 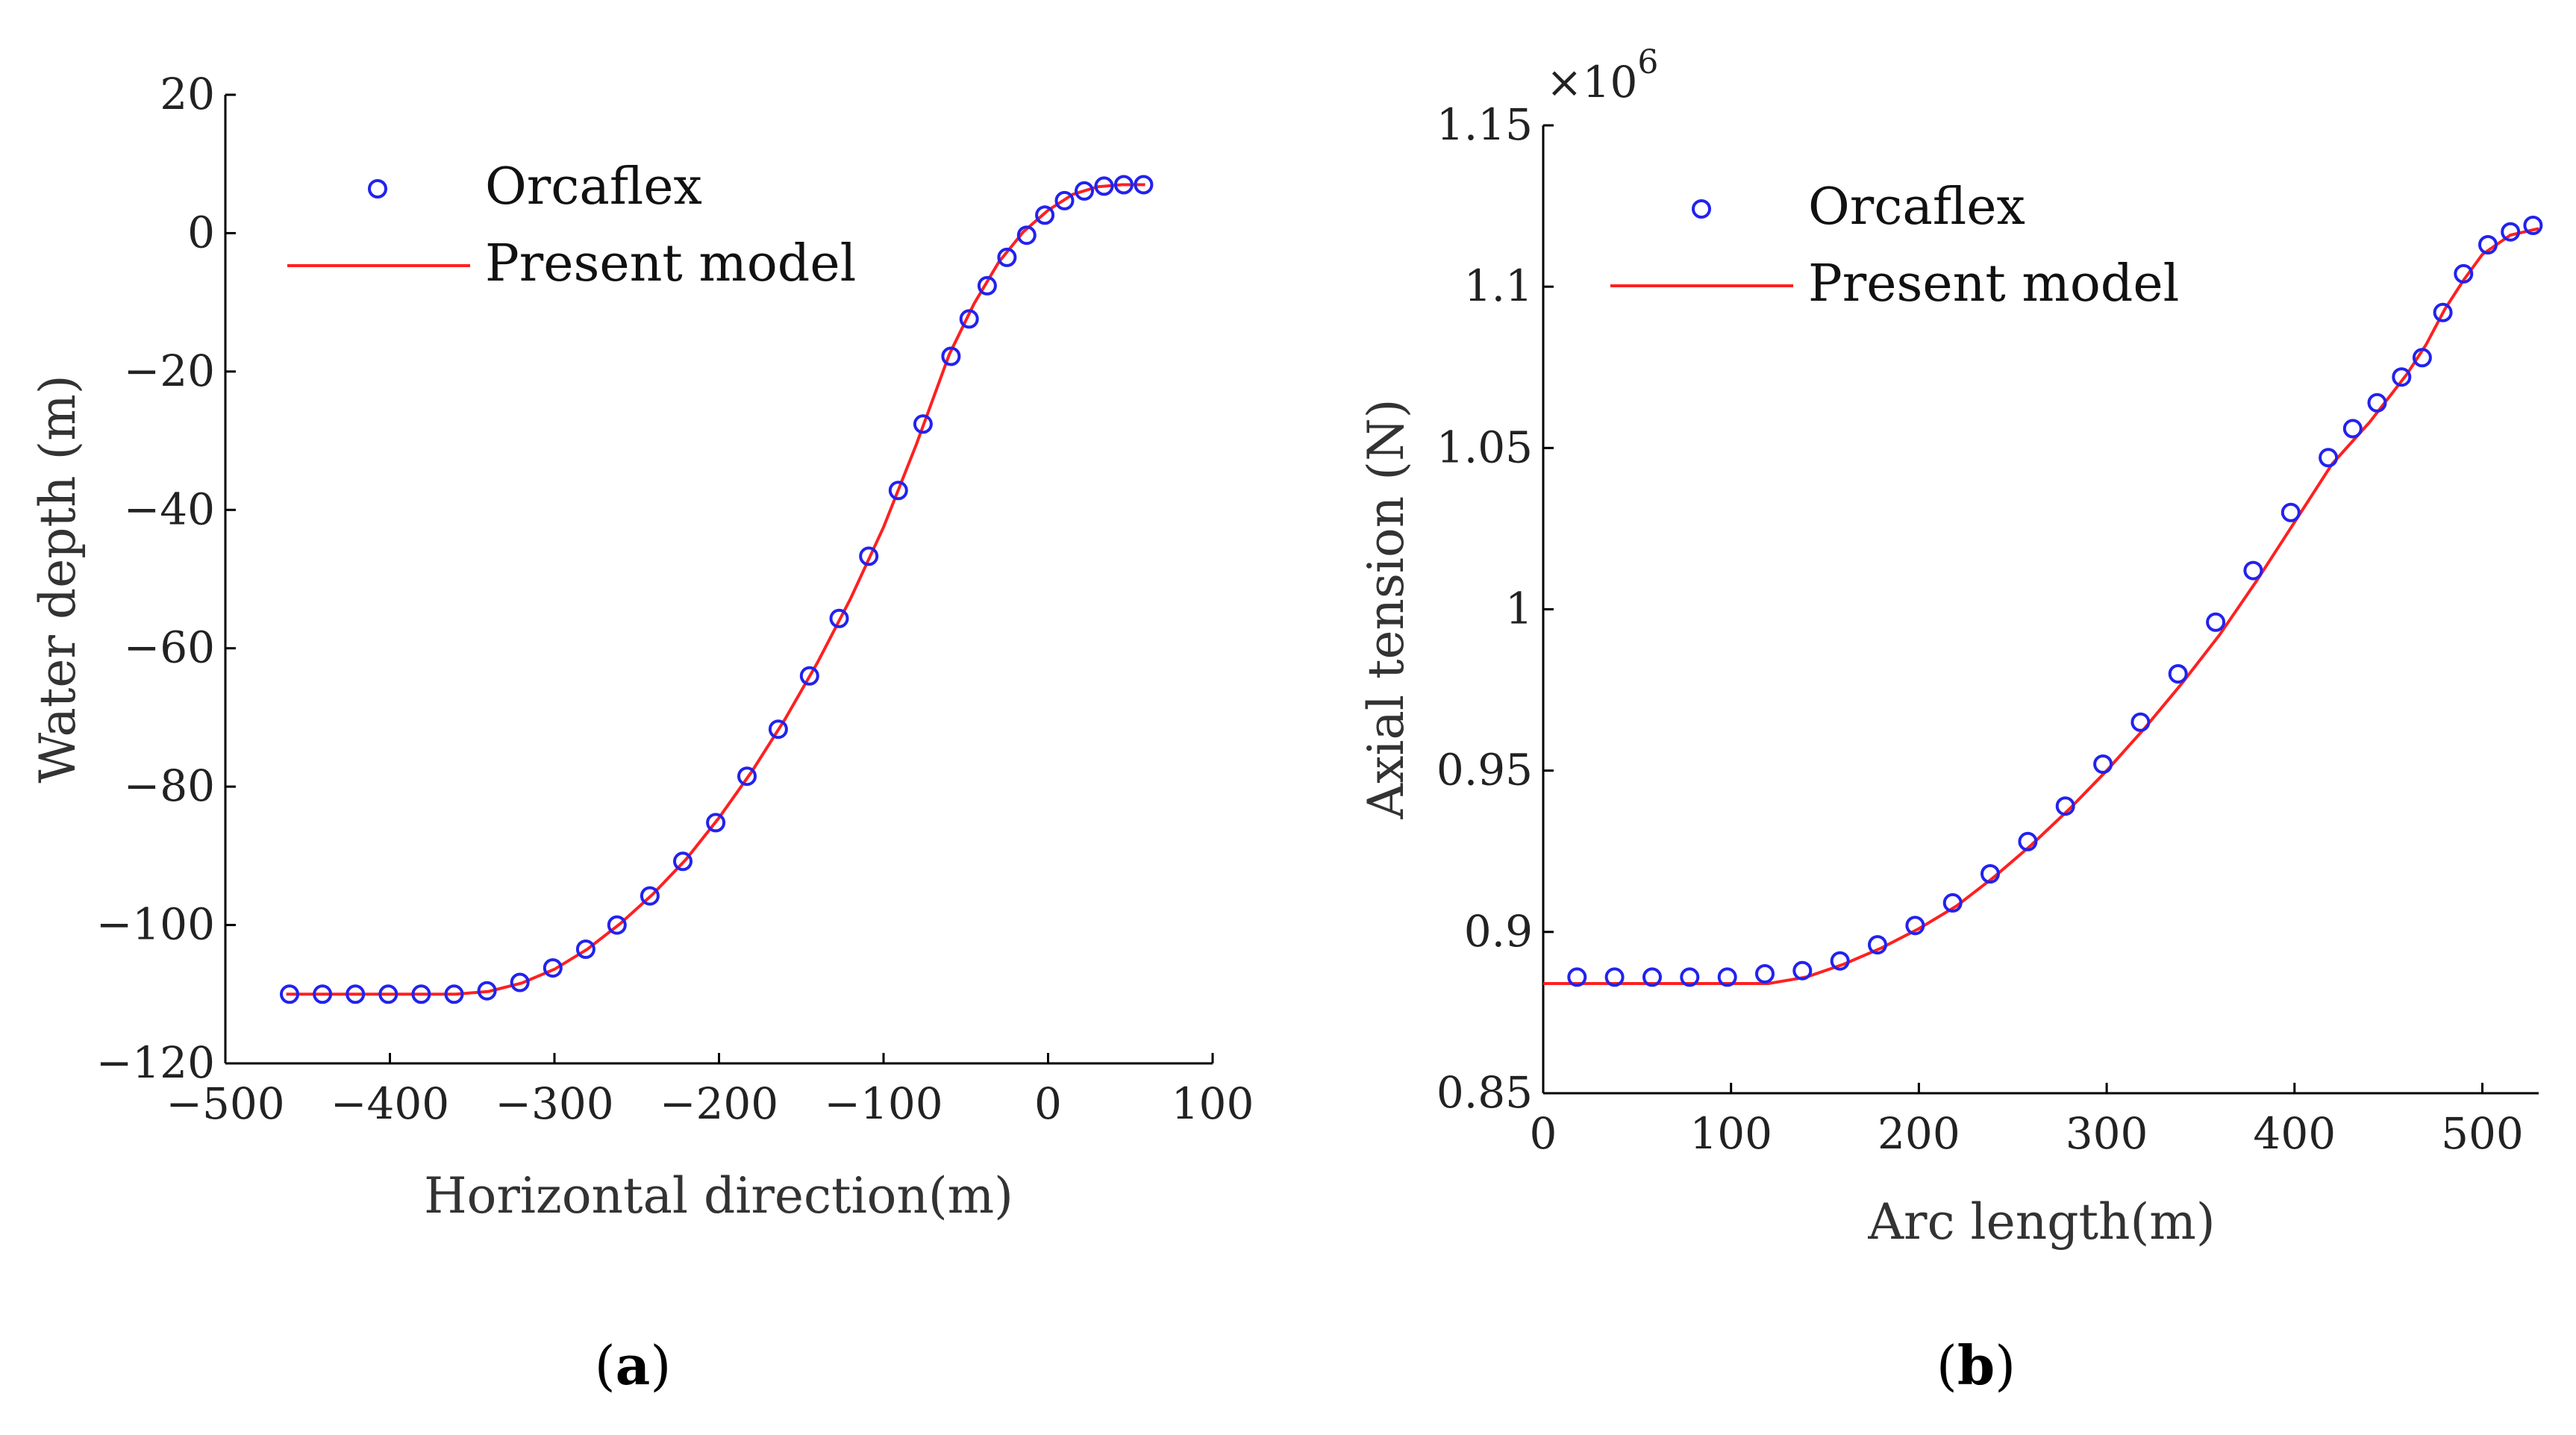 I want to click on chart-b-exponent-label: ×10⁶, so click(x=1602, y=75).